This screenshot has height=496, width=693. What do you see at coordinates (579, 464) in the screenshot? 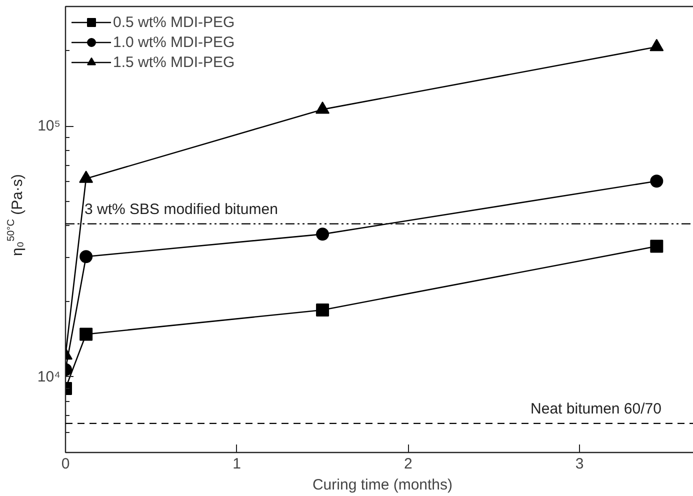
I see `x-tick-label: 3` at bounding box center [579, 464].